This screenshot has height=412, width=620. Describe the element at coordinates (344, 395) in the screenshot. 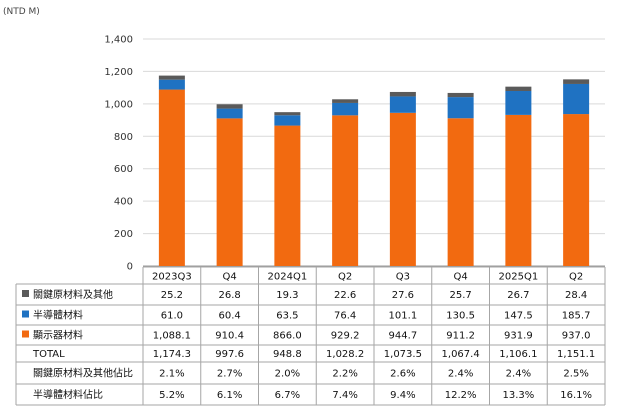

I see `table-cell: 7.4%` at that location.